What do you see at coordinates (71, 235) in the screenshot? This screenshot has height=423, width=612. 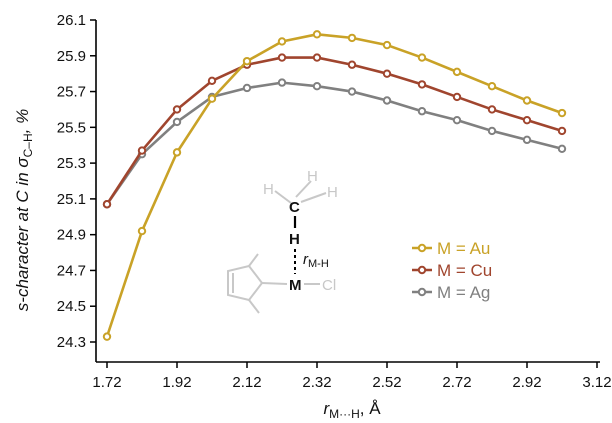 I see `y-tick-label: 24.9` at bounding box center [71, 235].